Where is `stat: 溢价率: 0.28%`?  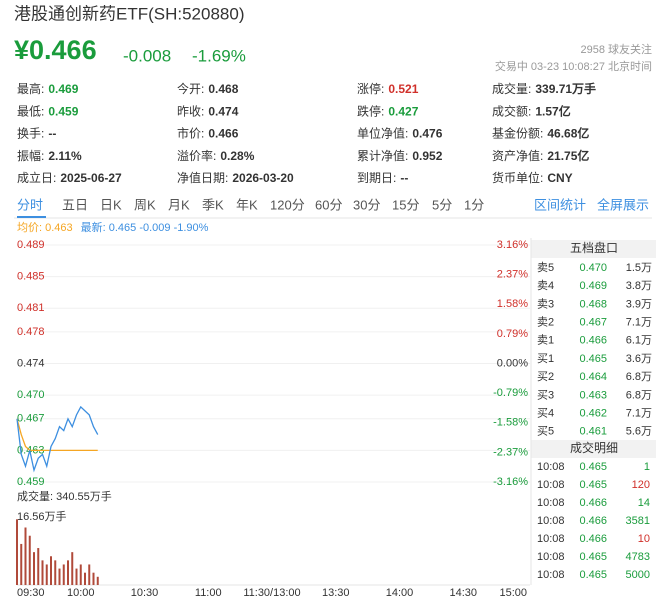
stat: 溢价率: 0.28% is located at coordinates (216, 155).